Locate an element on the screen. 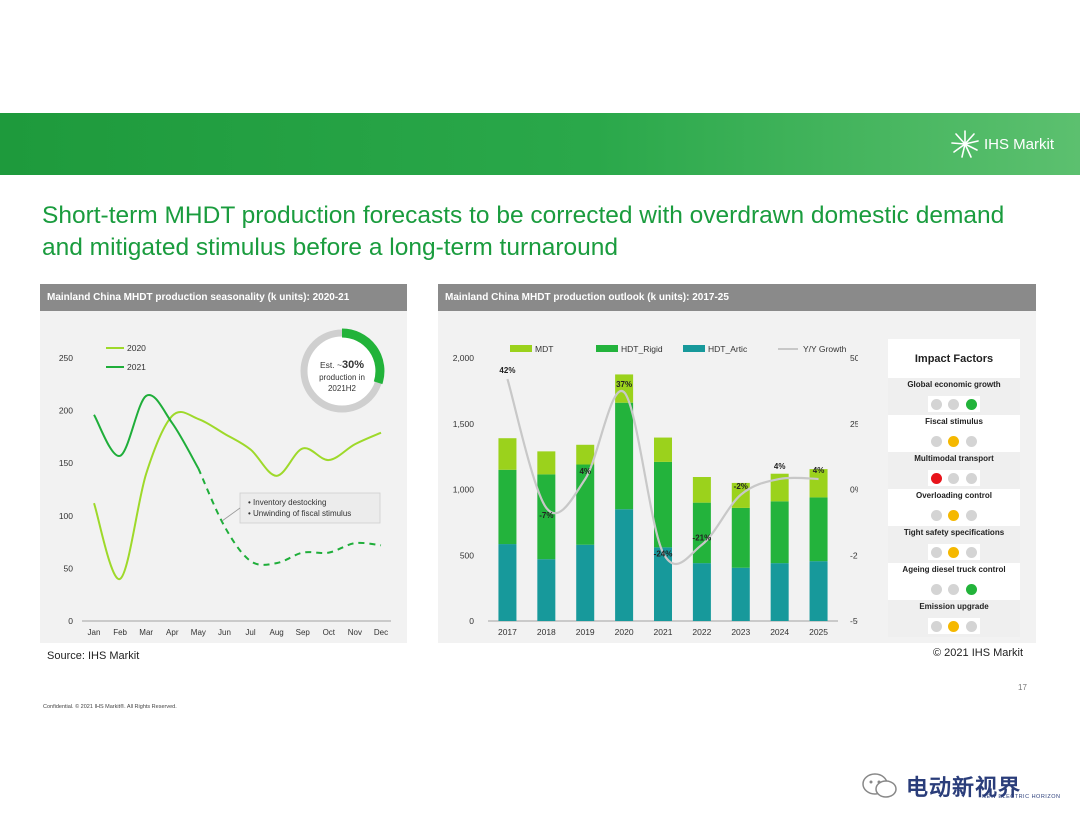 Image resolution: width=1080 pixels, height=834 pixels. y2-tick-label: -25% is located at coordinates (854, 555).